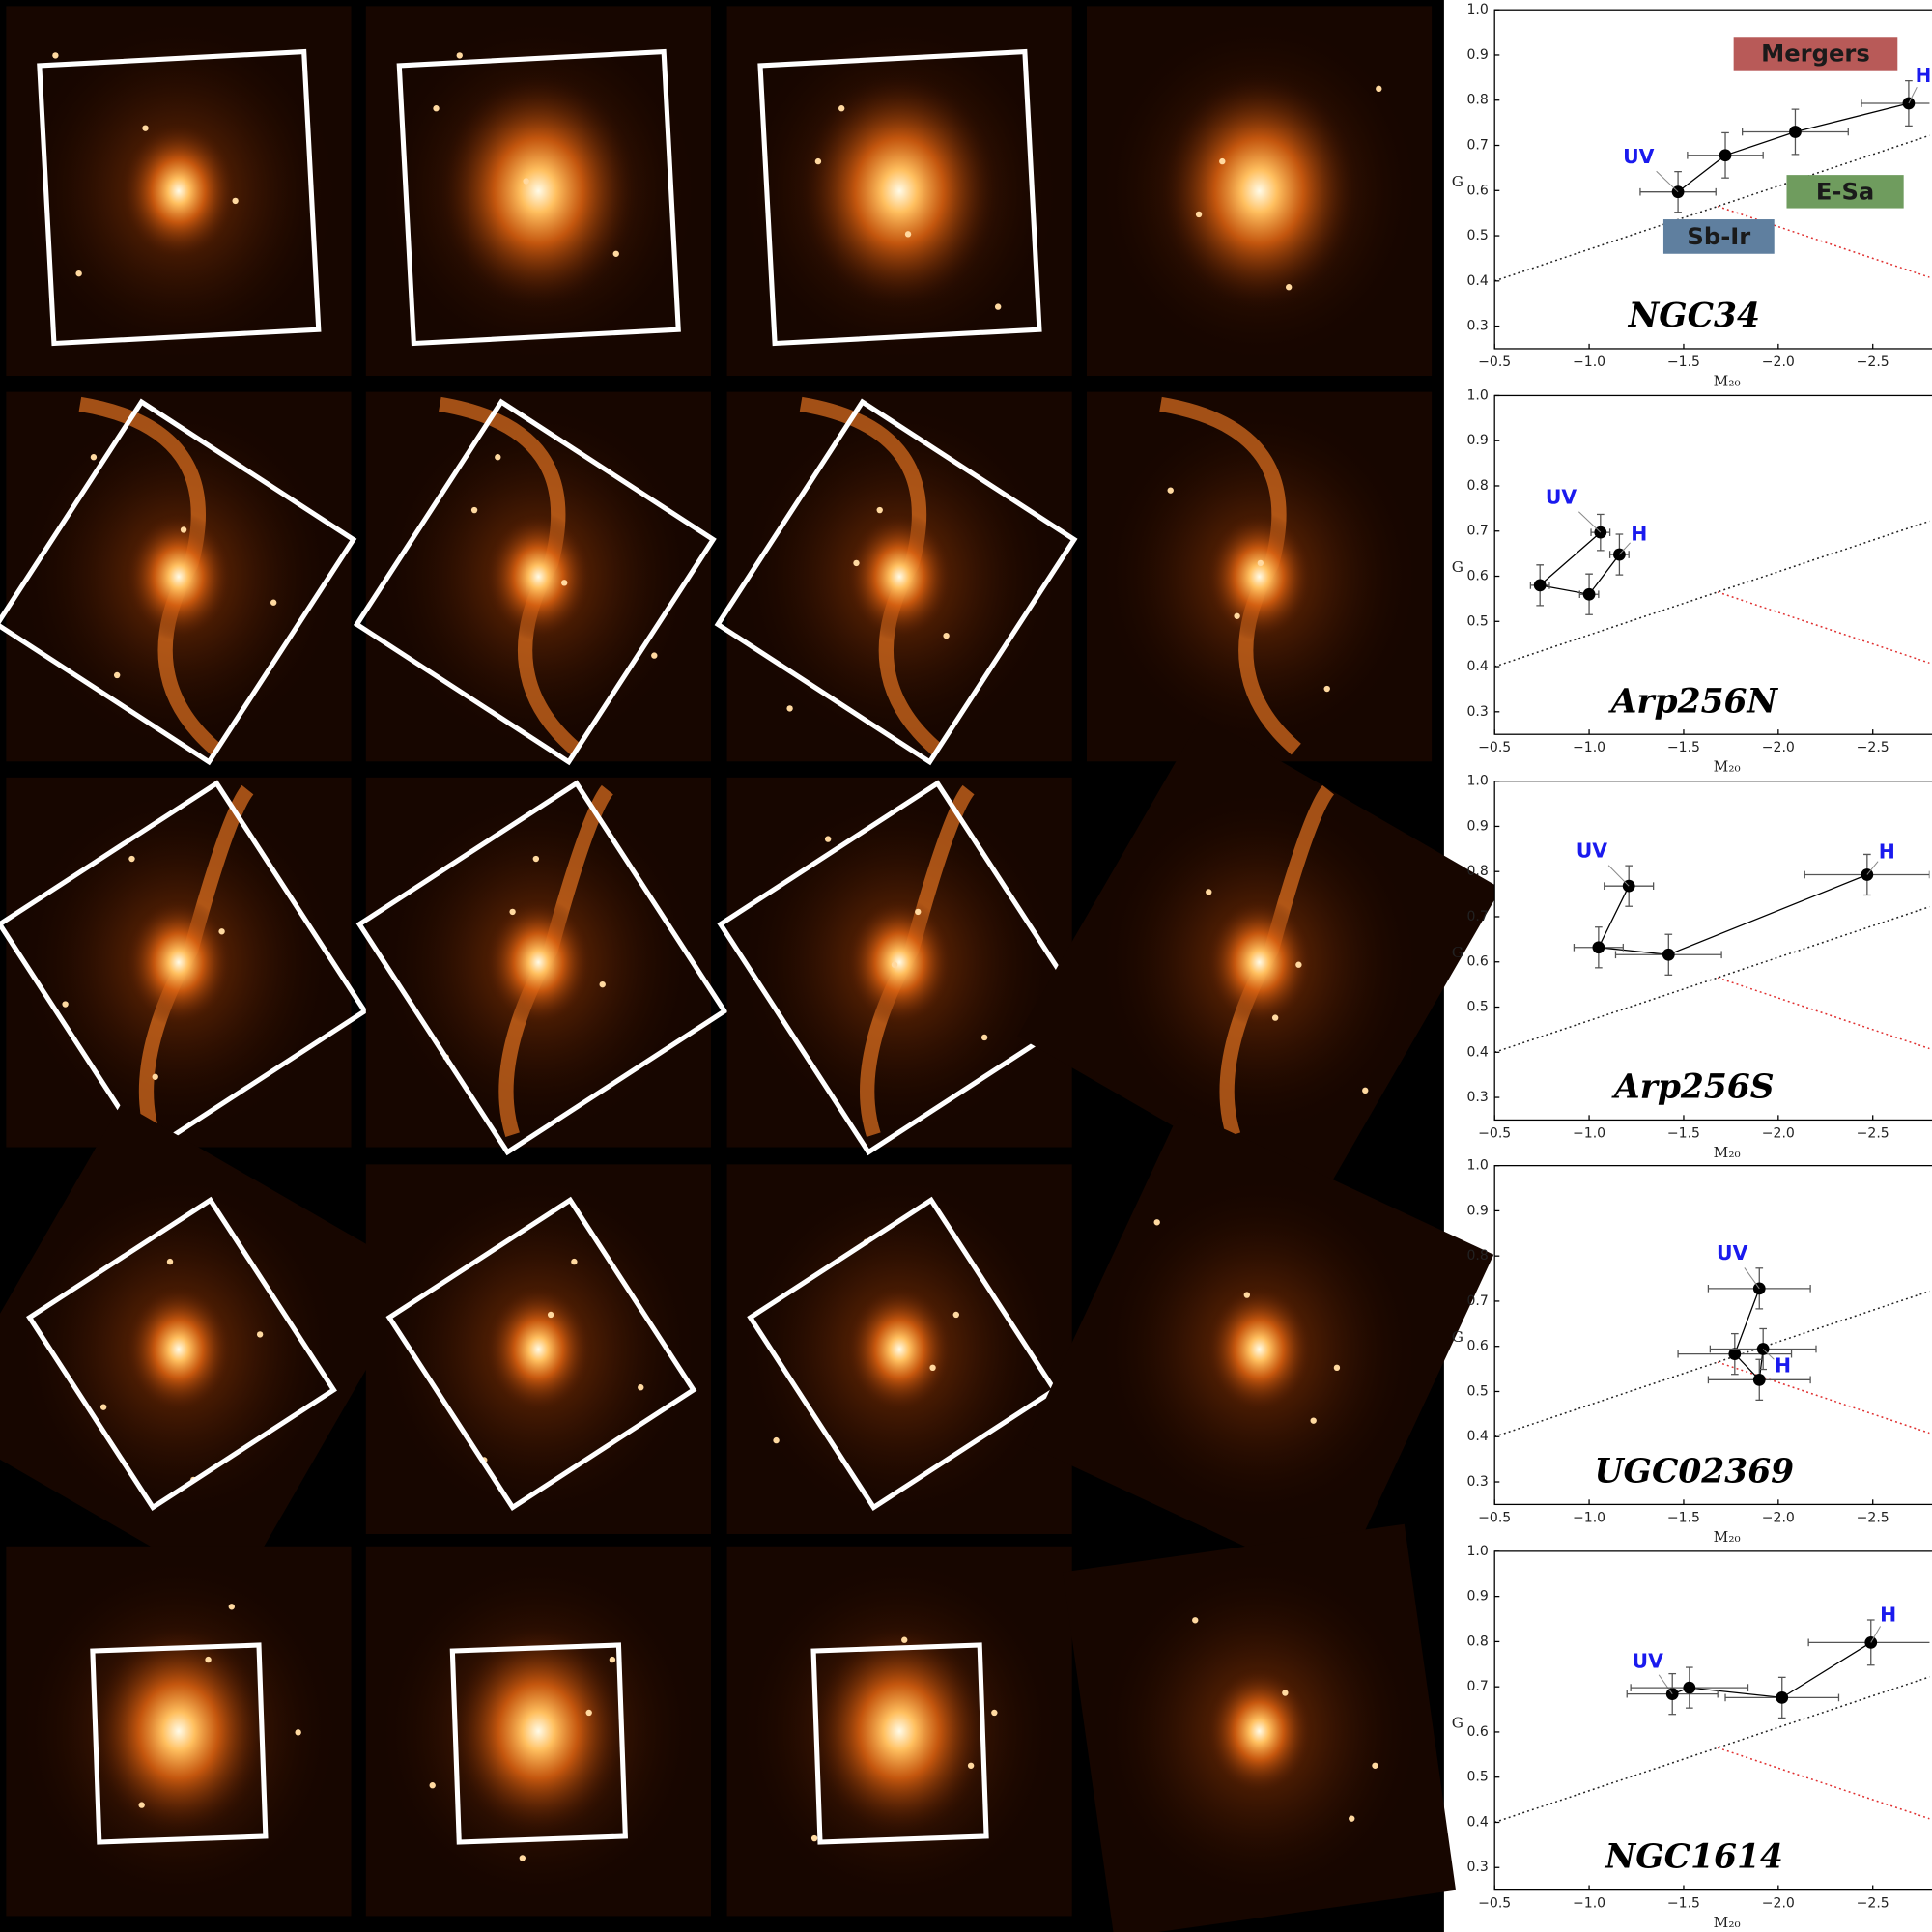  I want to click on region-label: Sb-Ir, so click(1718, 236).